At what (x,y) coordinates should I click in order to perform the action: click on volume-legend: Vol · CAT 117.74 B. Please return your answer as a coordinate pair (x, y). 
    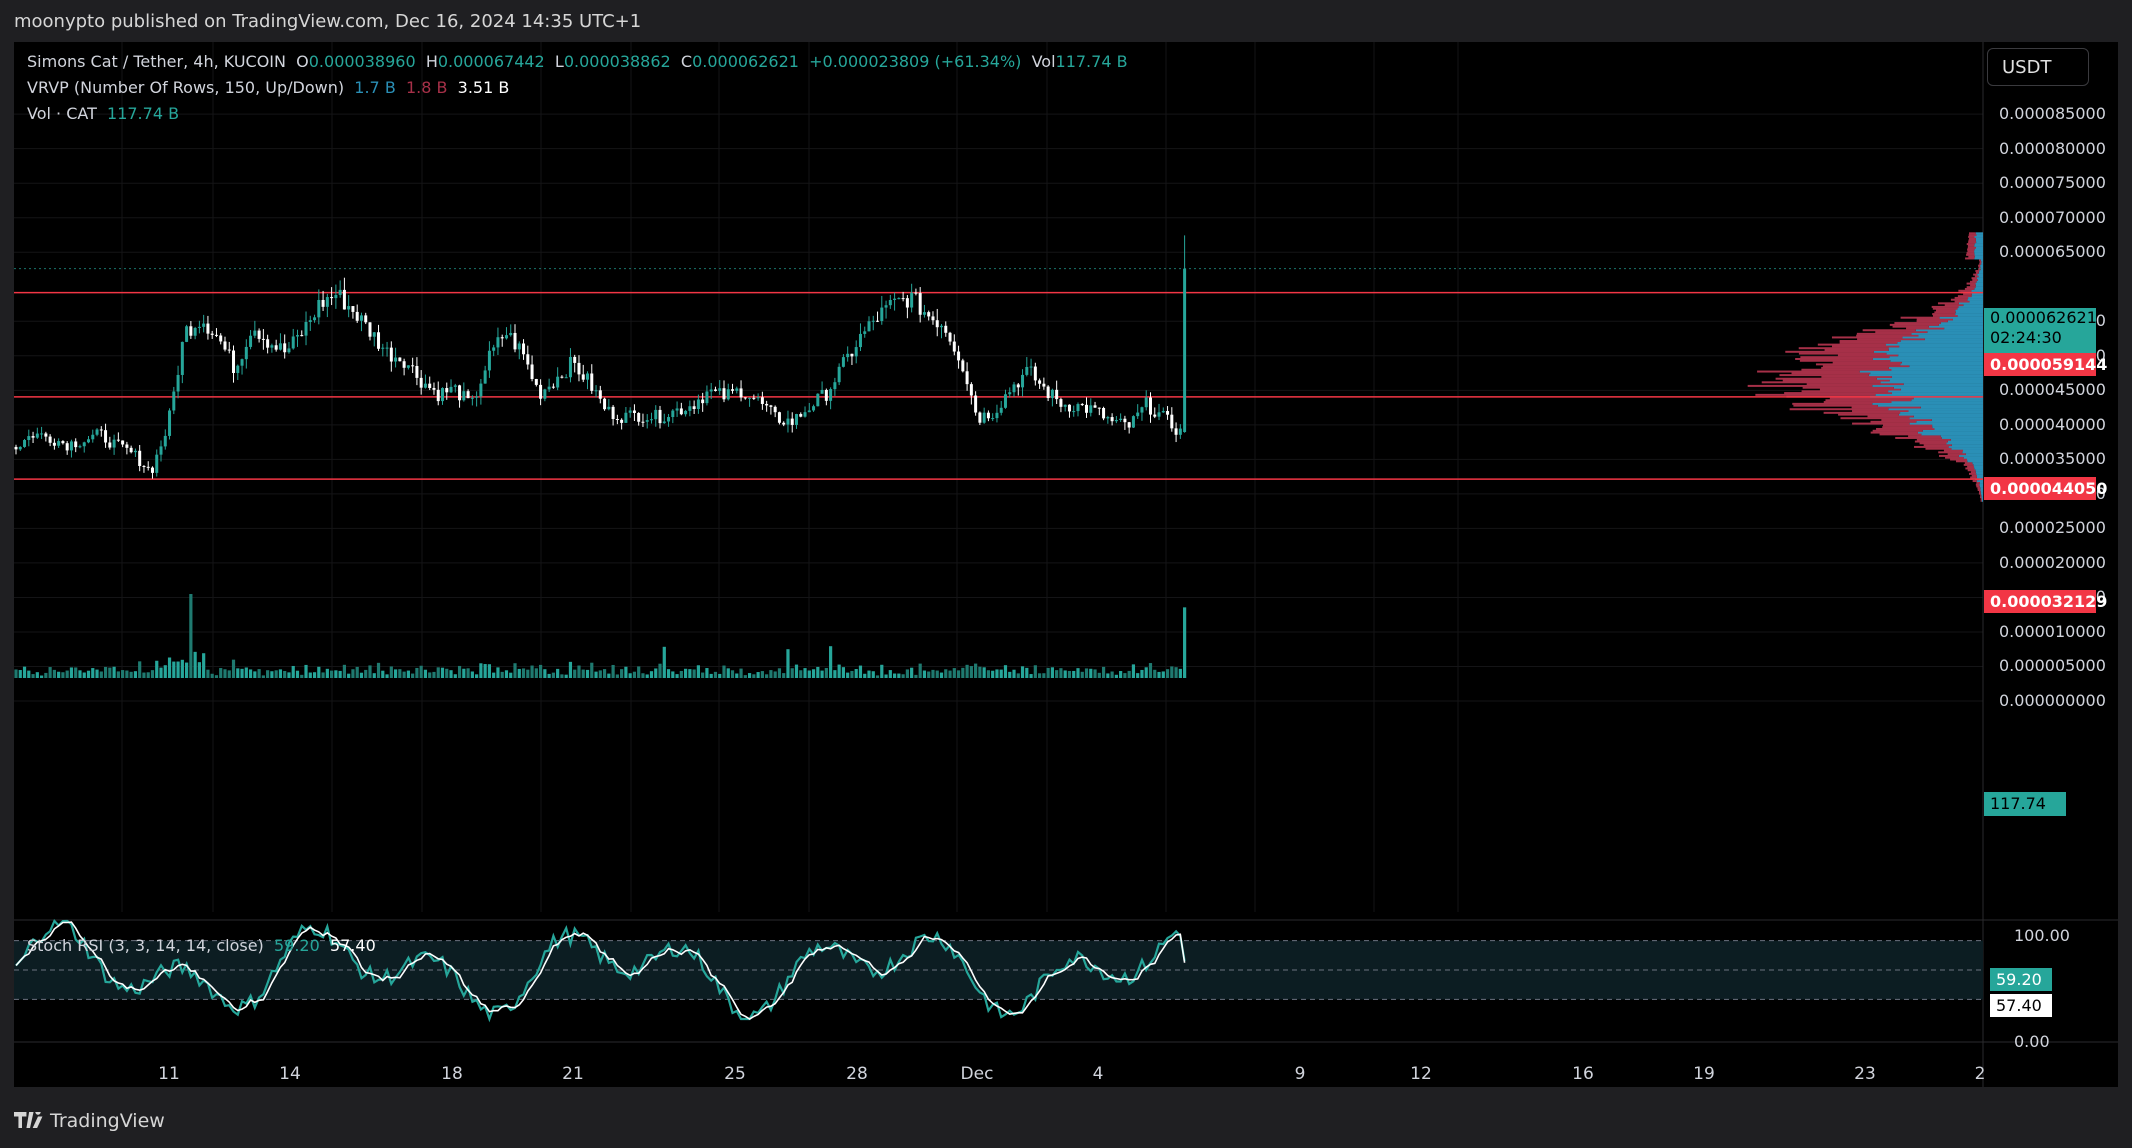
    Looking at the image, I should click on (103, 113).